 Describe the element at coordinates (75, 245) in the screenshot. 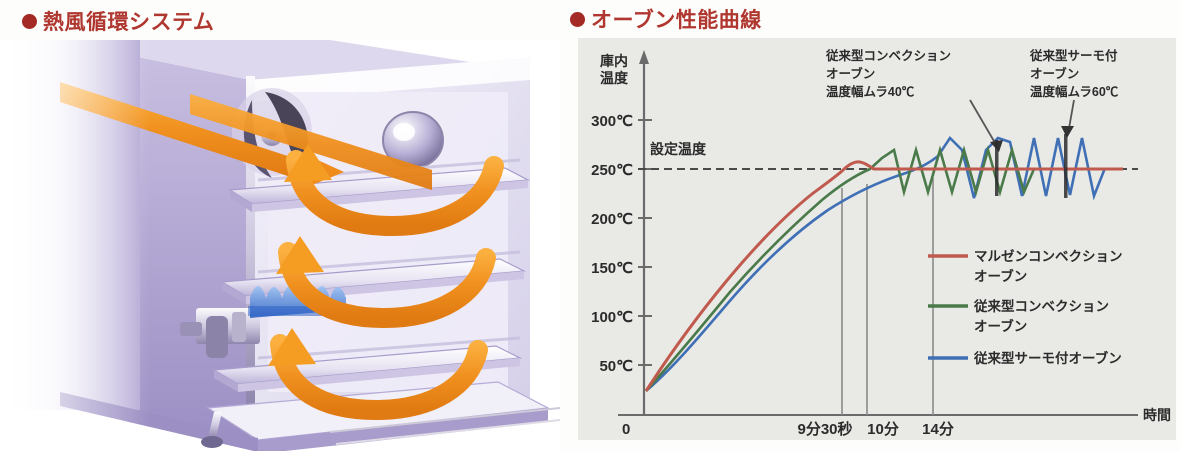

I see `left-fade-overlay` at that location.